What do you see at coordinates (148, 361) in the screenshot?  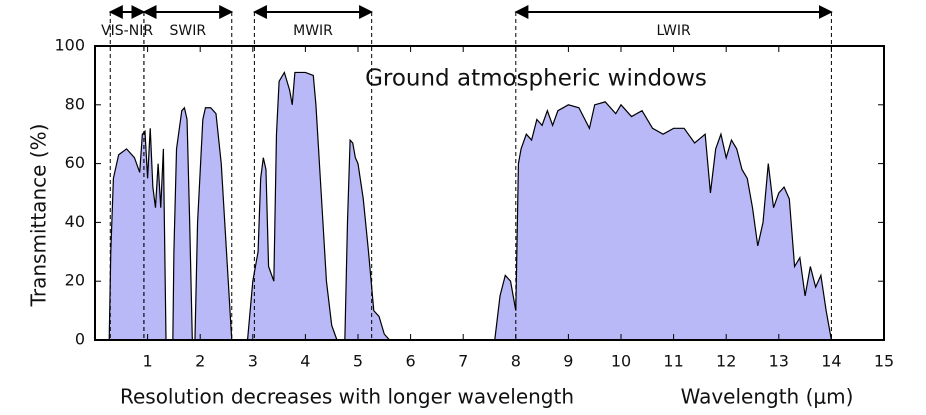 I see `x-tick-label: 1` at bounding box center [148, 361].